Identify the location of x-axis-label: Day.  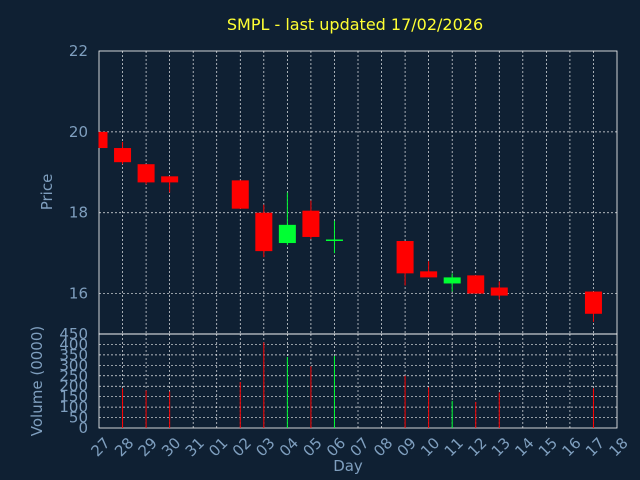
(348, 466).